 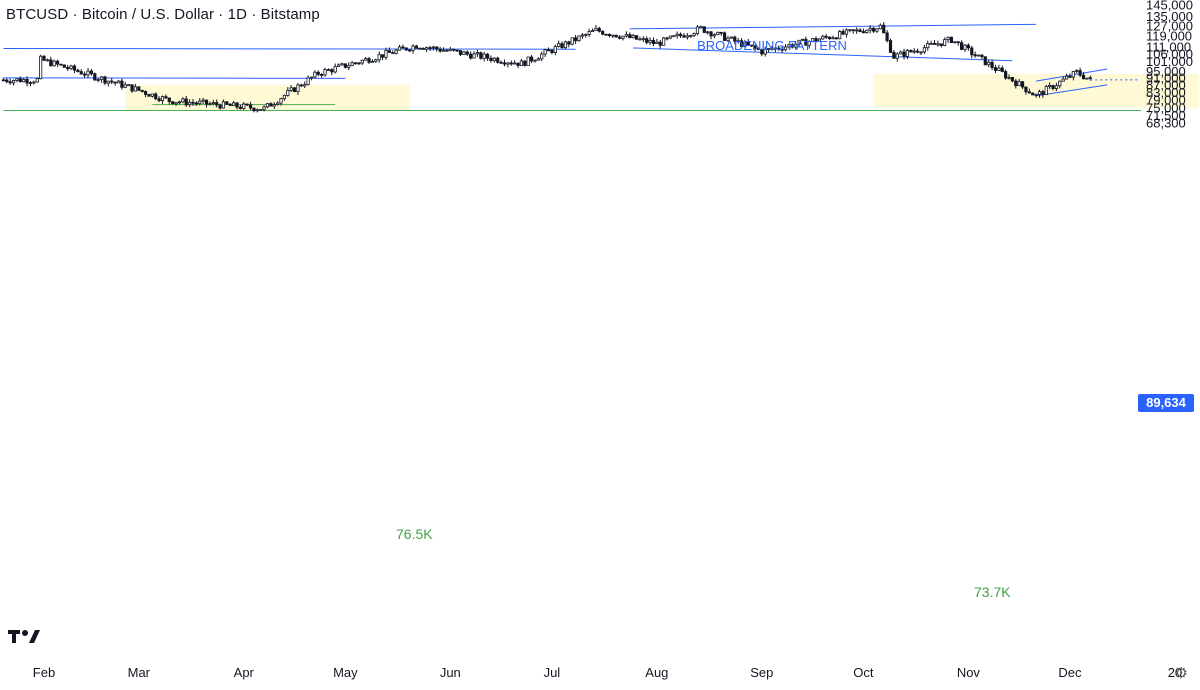 What do you see at coordinates (1166, 100) in the screenshot?
I see `y-tick-label: 79,000` at bounding box center [1166, 100].